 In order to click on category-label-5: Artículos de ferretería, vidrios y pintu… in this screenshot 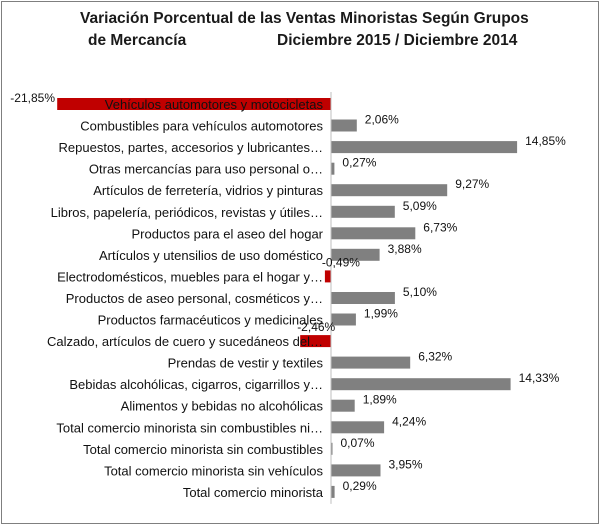, I will do `click(208, 190)`.